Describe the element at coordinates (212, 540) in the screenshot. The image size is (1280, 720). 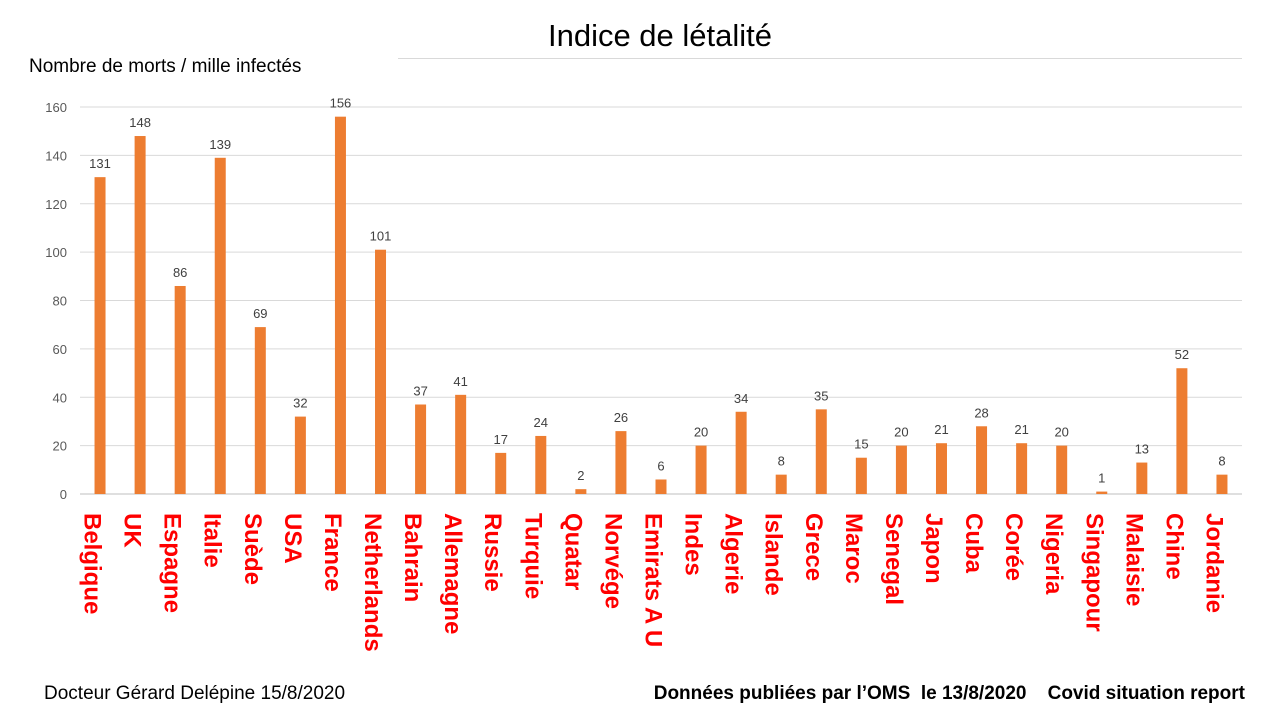
I see `category-label: Italie` at that location.